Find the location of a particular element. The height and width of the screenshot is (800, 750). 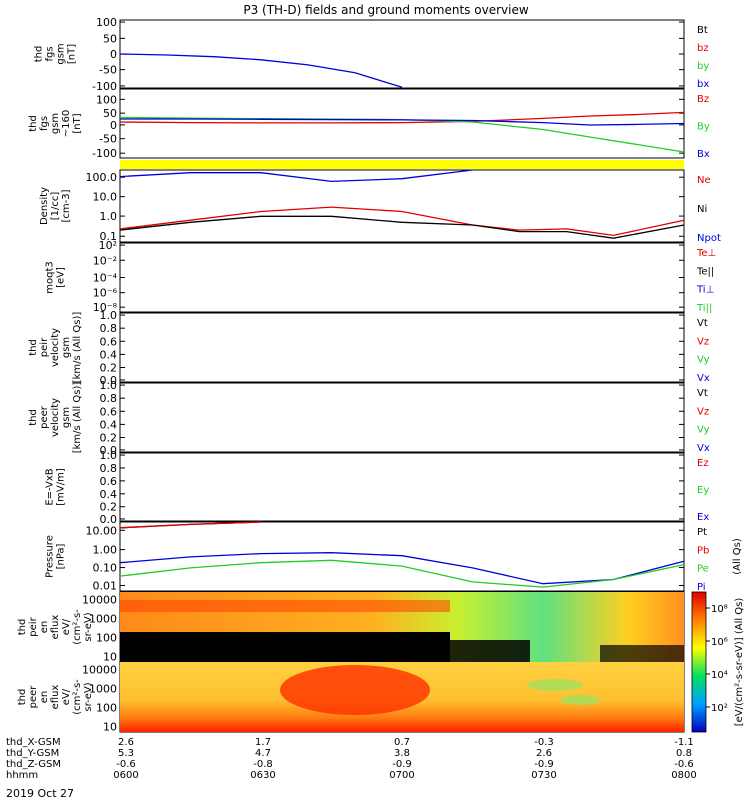

tick-label: 10 is located at coordinates (110, 656).